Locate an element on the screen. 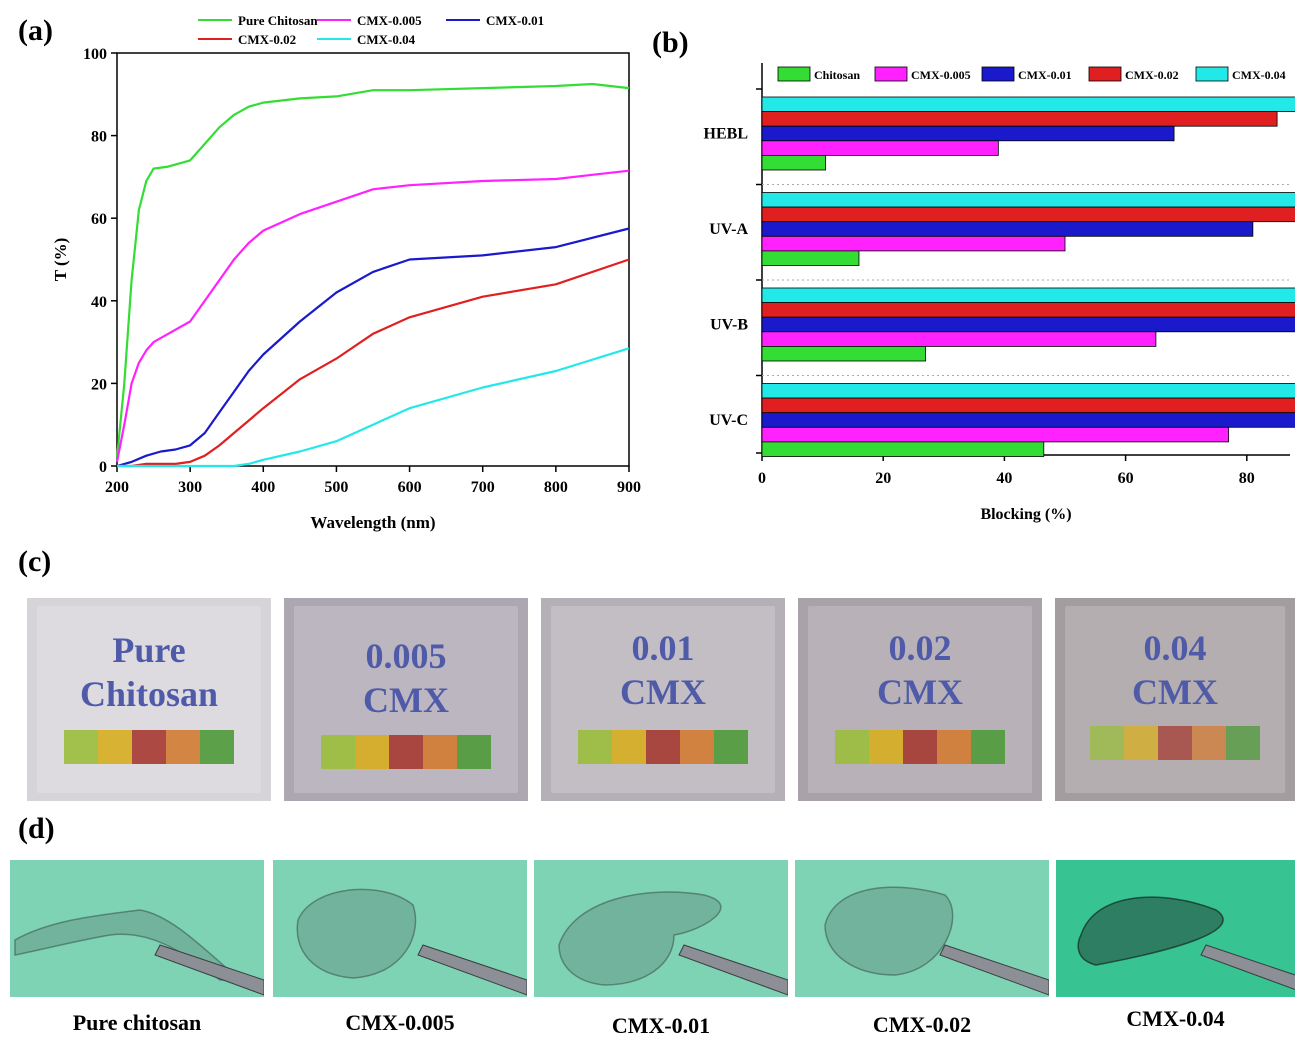 The width and height of the screenshot is (1295, 1039). film-sheet is located at coordinates (1175, 699).